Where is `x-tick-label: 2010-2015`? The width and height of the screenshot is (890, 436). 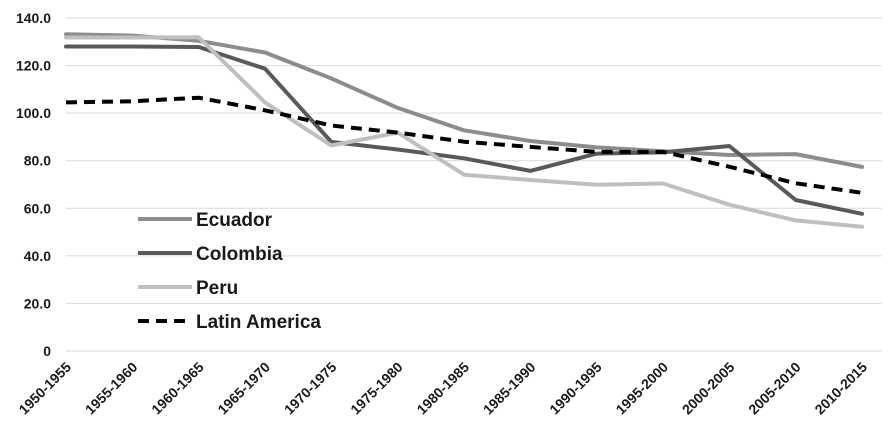 x-tick-label: 2010-2015 is located at coordinates (840, 388).